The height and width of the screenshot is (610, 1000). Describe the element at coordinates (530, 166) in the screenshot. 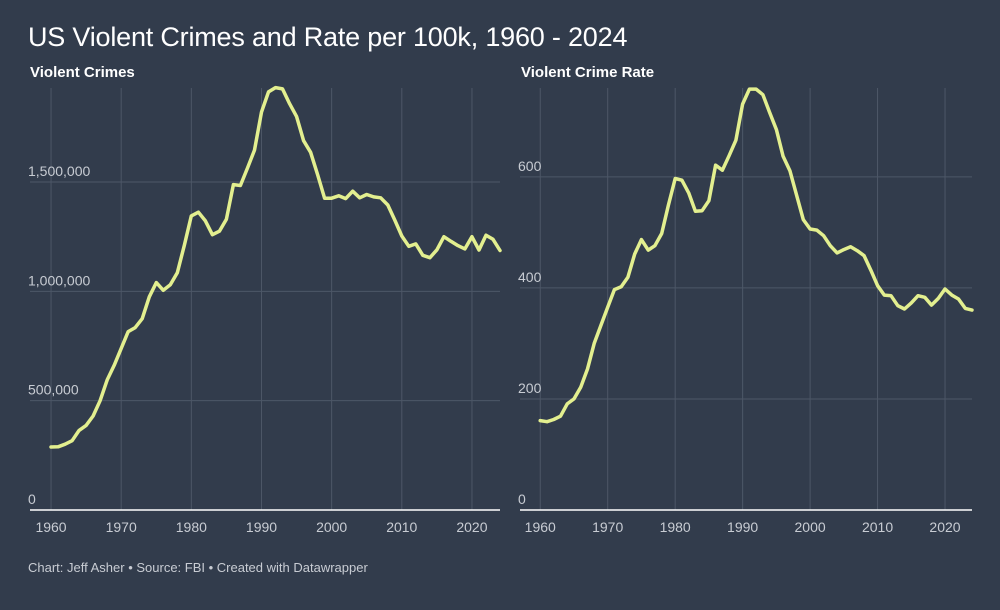

I see `y-tick-label: 600` at that location.